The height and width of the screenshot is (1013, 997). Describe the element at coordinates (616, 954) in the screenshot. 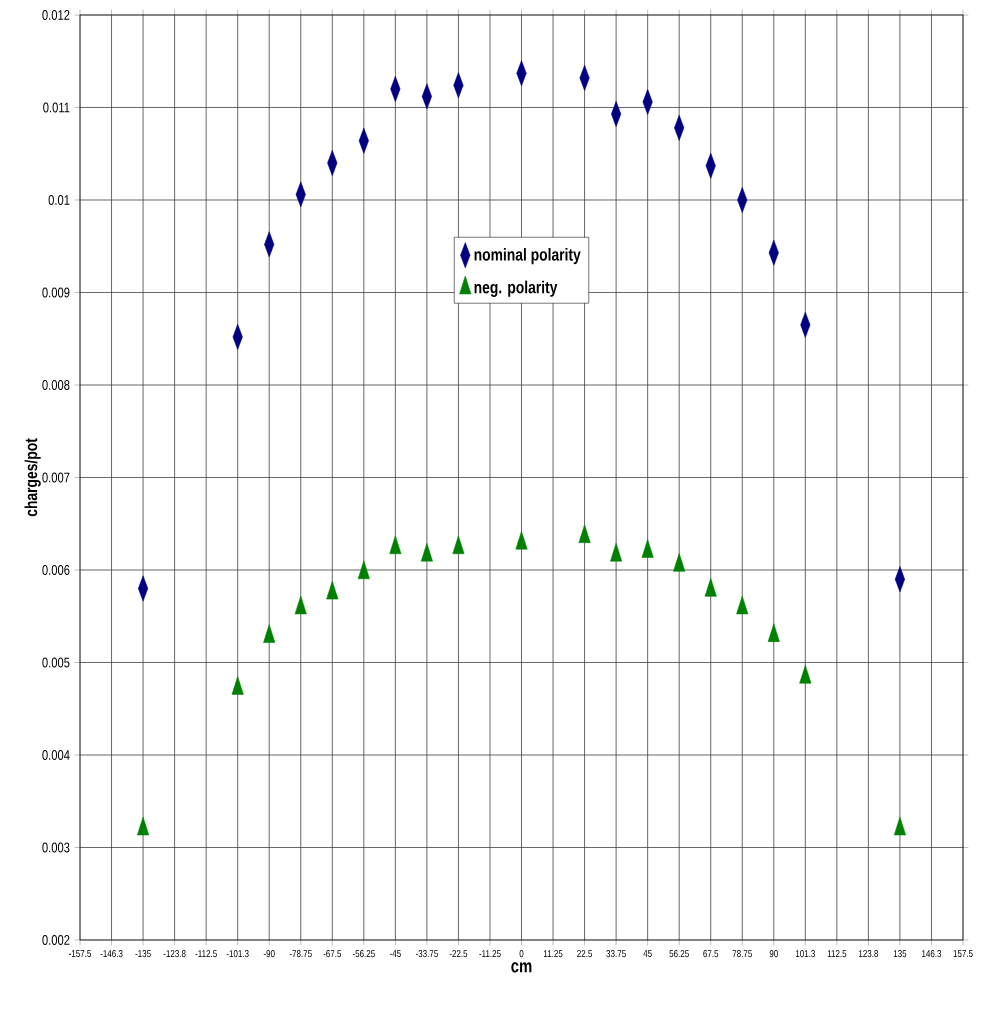

I see `x-tick-label: 33.75` at that location.